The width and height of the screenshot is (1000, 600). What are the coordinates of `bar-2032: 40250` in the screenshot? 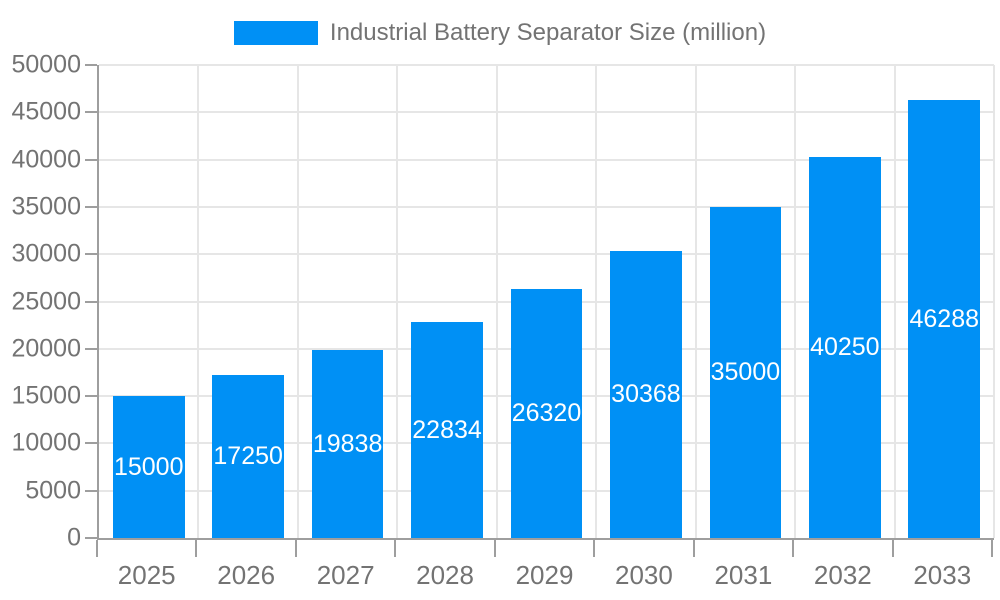 It's located at (845, 347).